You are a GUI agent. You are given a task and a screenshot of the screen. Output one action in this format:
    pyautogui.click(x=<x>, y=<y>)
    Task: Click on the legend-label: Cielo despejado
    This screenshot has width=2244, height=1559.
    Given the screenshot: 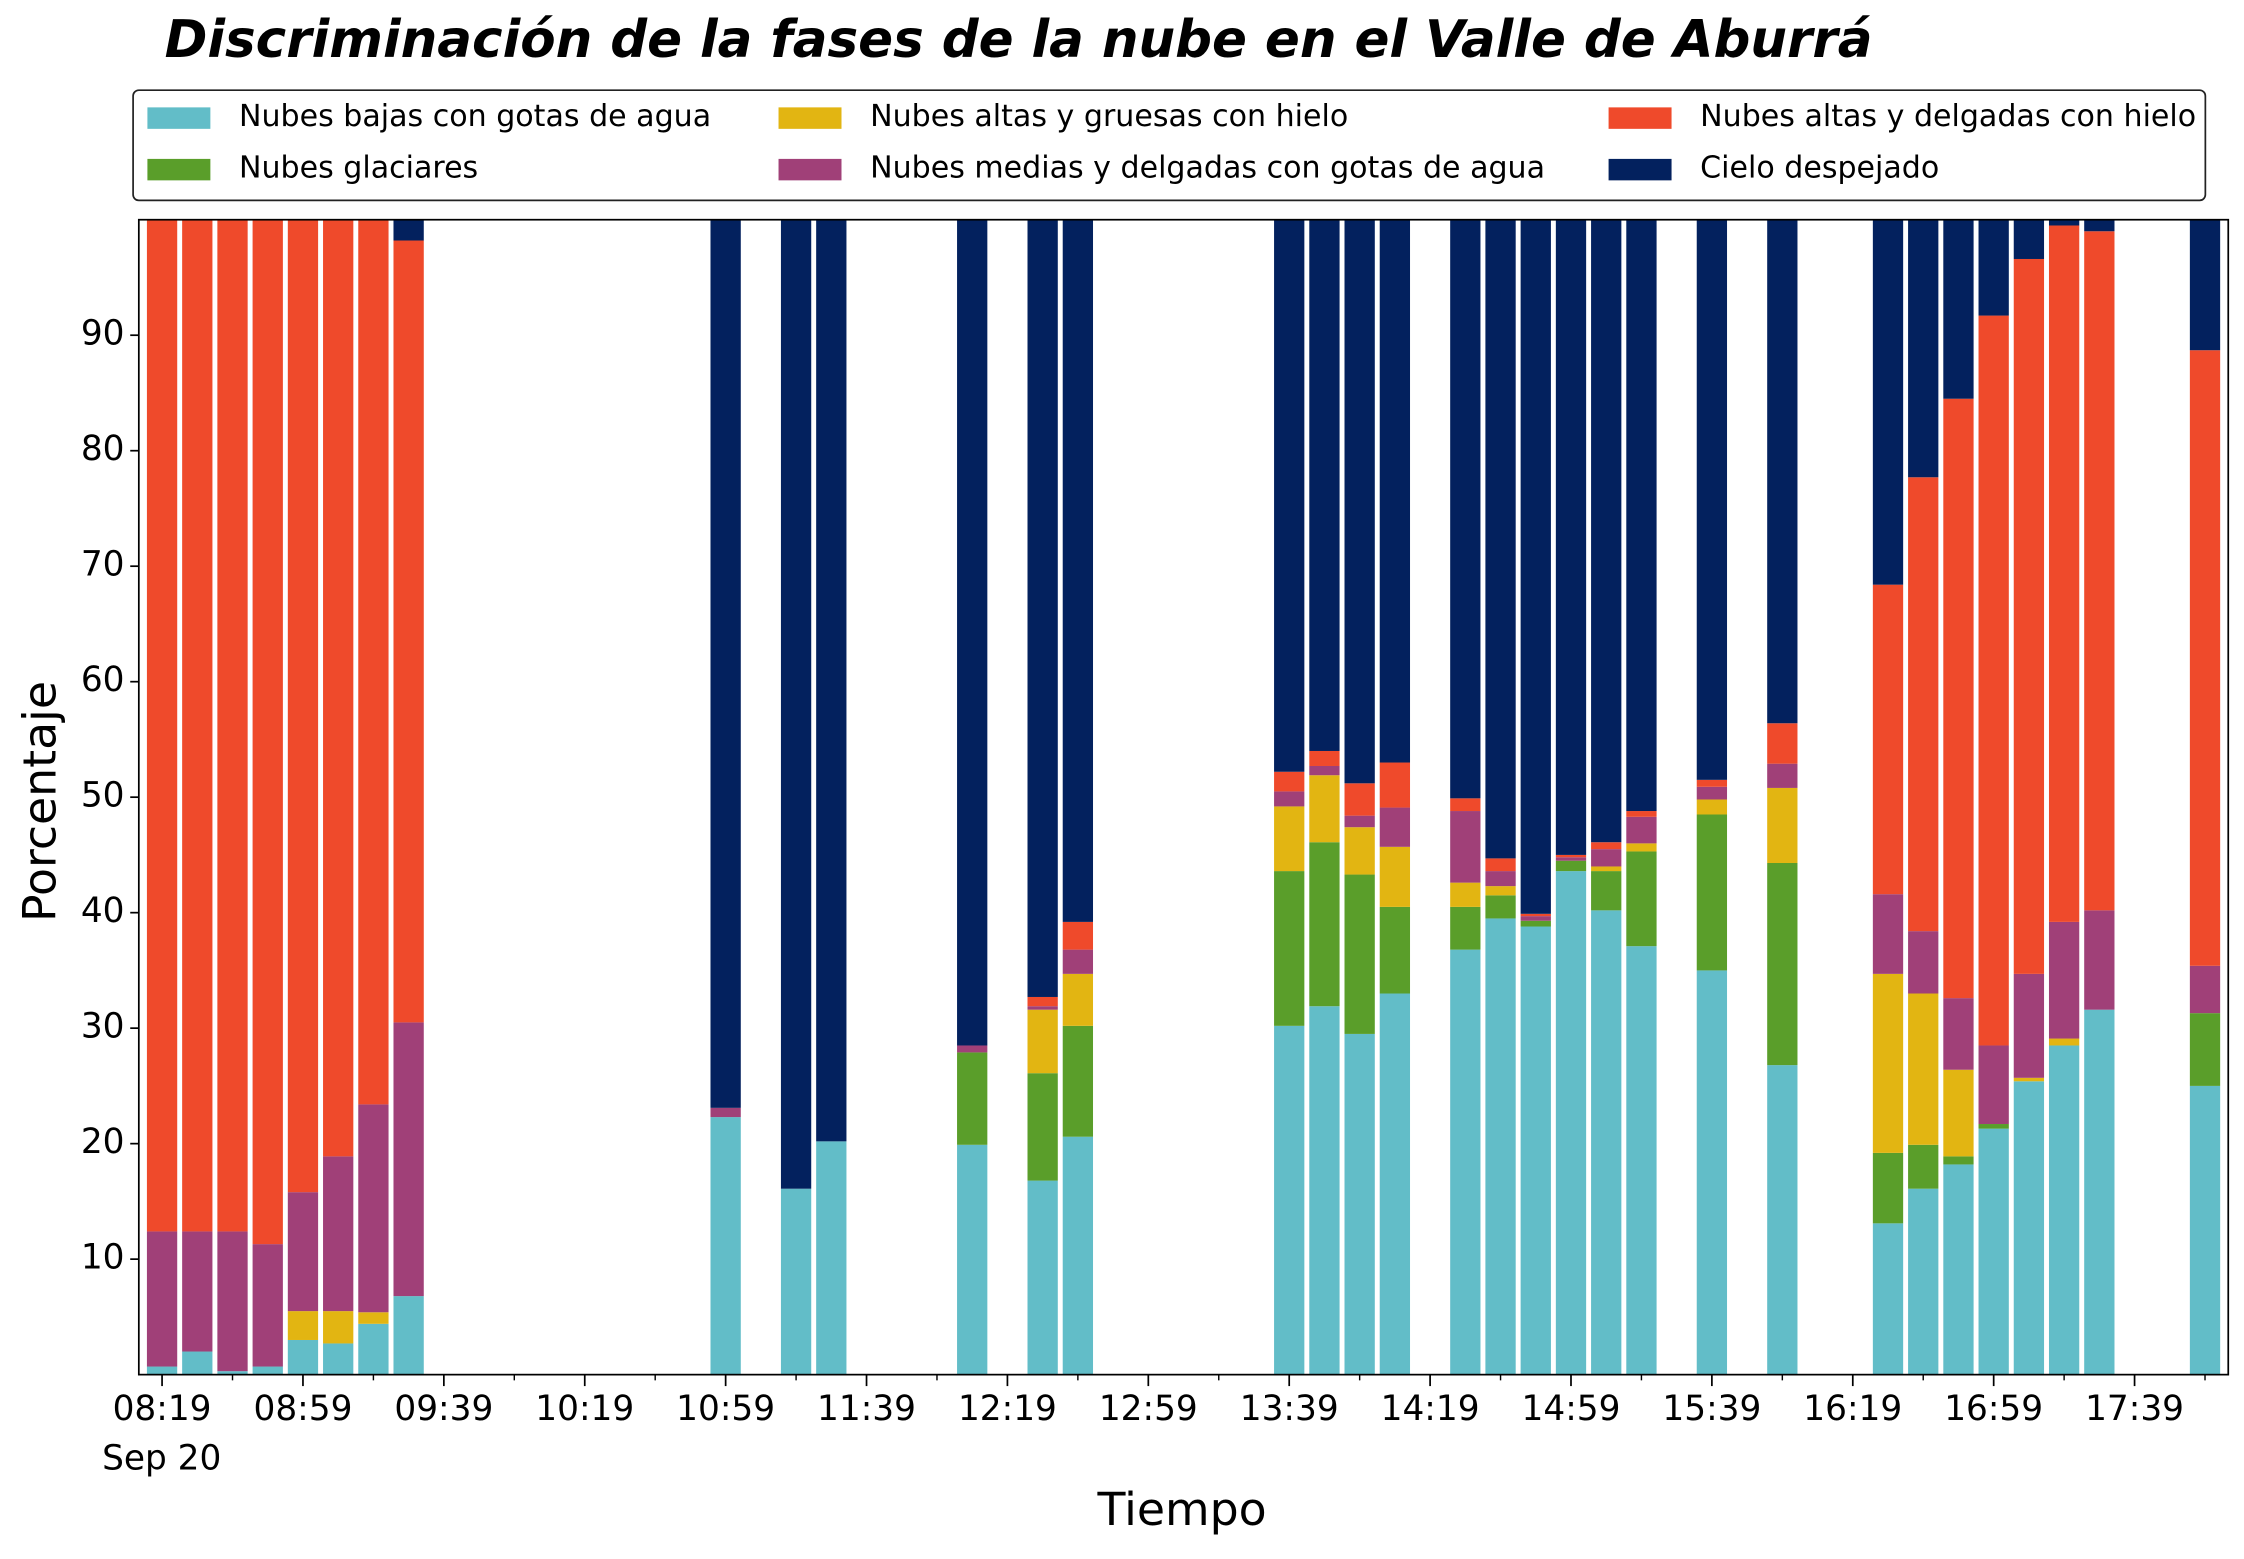 What is the action you would take?
    pyautogui.click(x=1819, y=167)
    